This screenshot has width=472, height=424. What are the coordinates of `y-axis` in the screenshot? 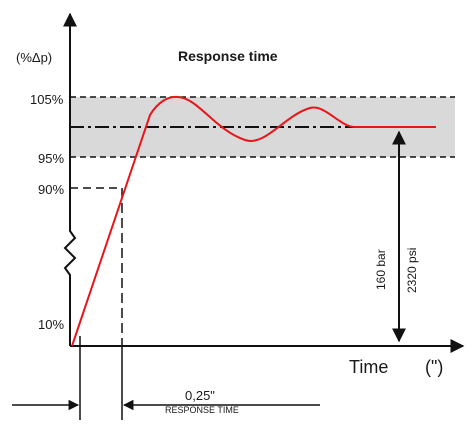 It's located at (70, 179).